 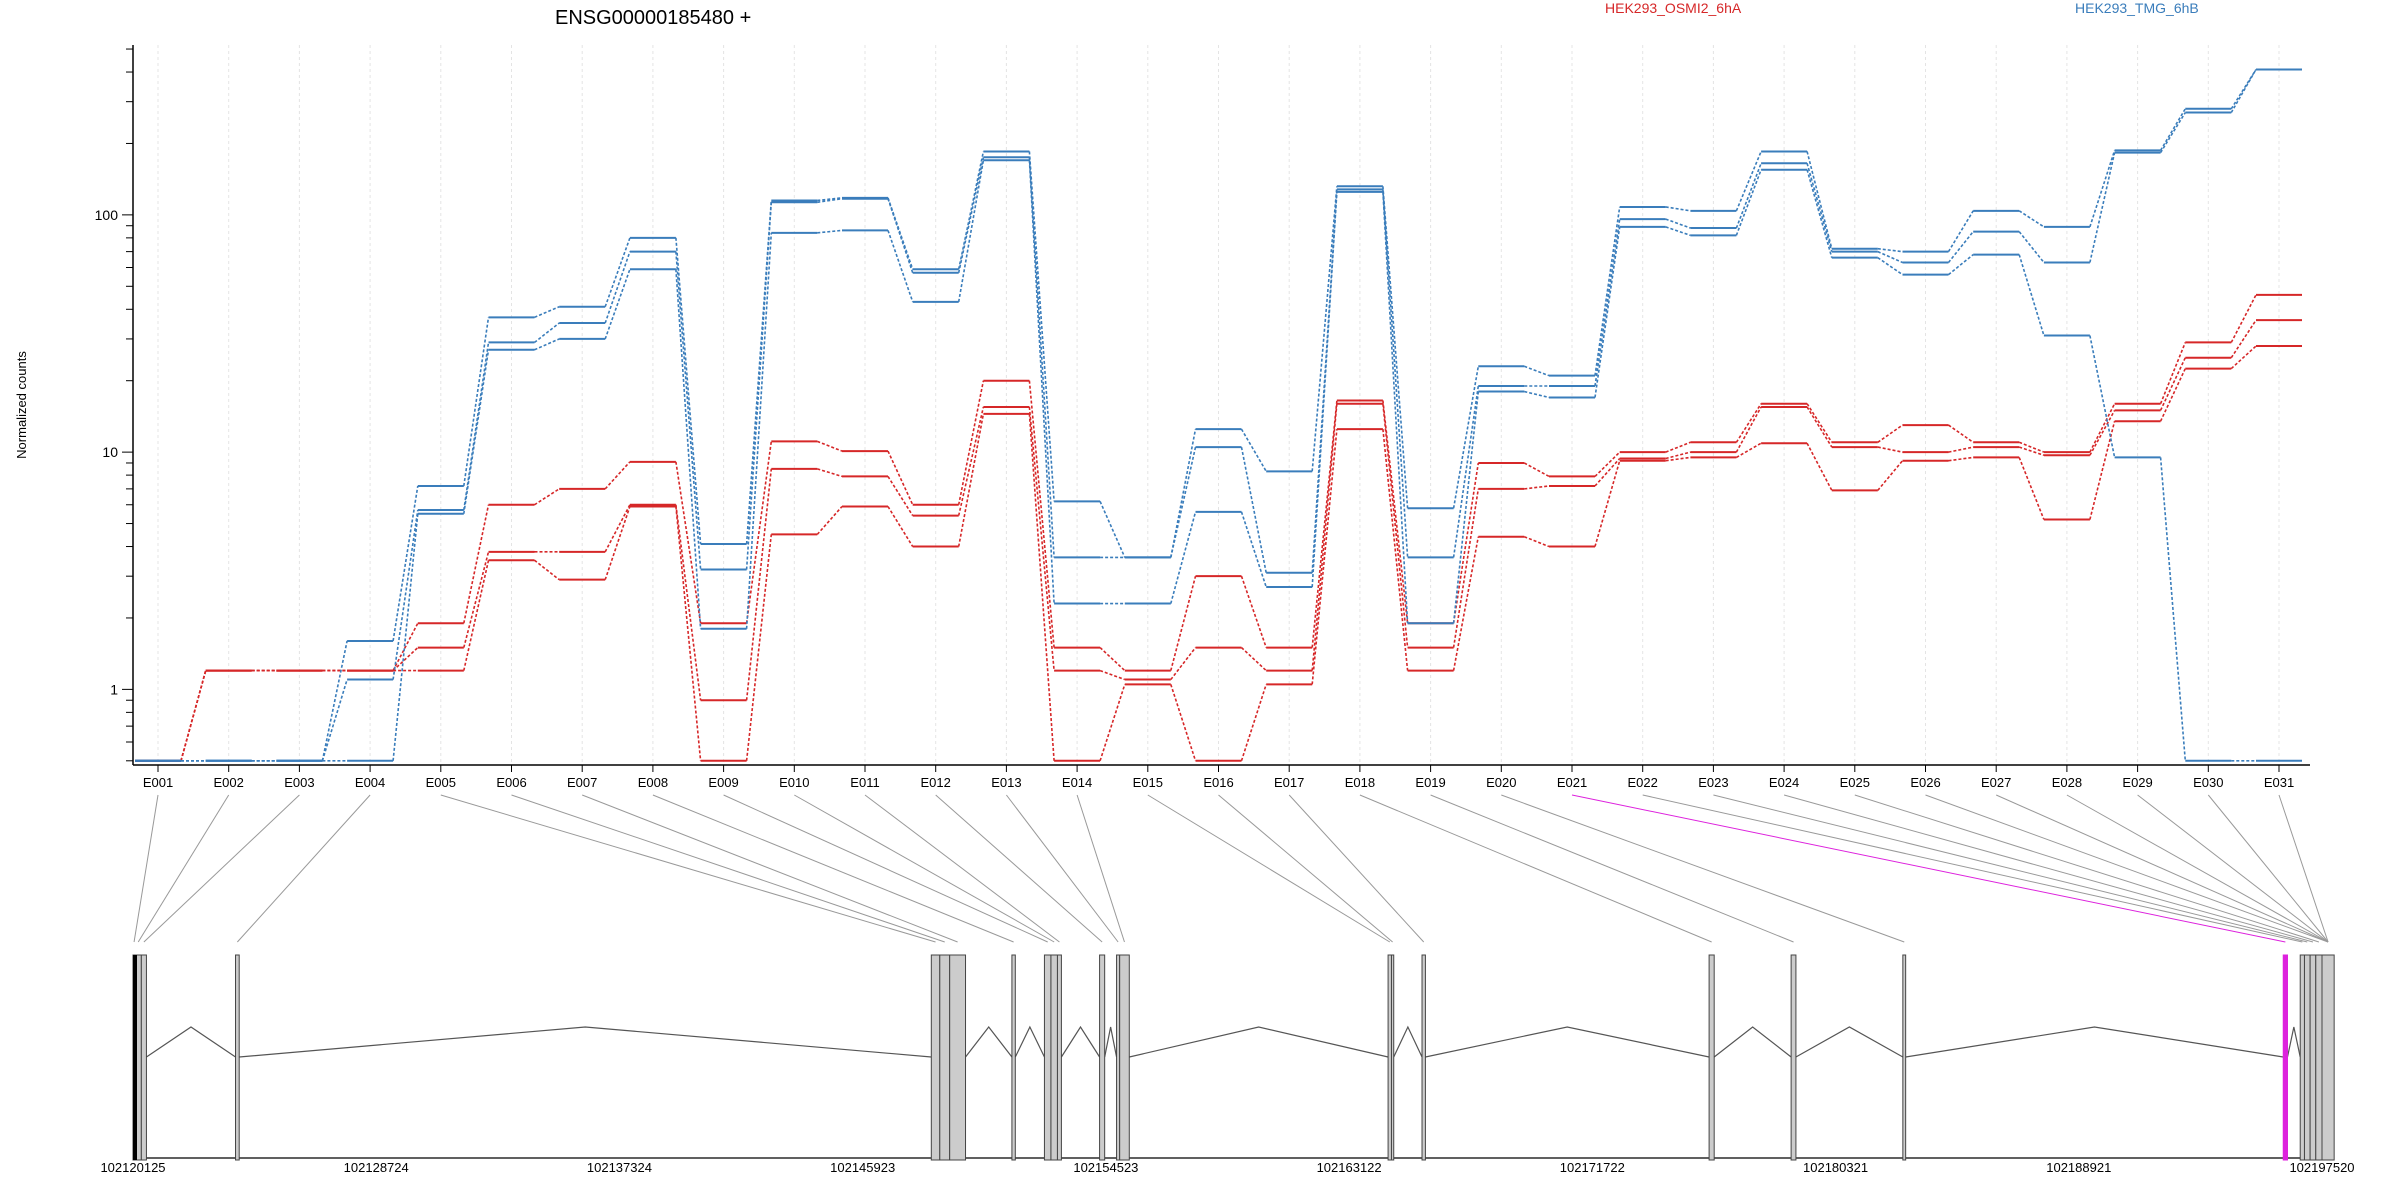 I want to click on genome-tick-label: 102171722, so click(x=1592, y=1167).